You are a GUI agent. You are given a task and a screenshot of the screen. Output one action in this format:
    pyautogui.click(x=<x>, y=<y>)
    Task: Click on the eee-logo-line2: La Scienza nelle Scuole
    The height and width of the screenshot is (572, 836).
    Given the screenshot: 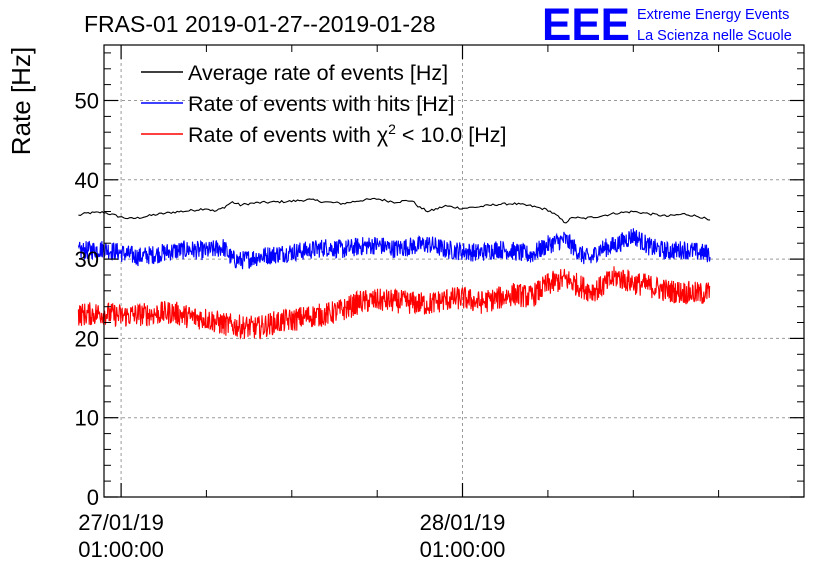 What is the action you would take?
    pyautogui.click(x=714, y=36)
    